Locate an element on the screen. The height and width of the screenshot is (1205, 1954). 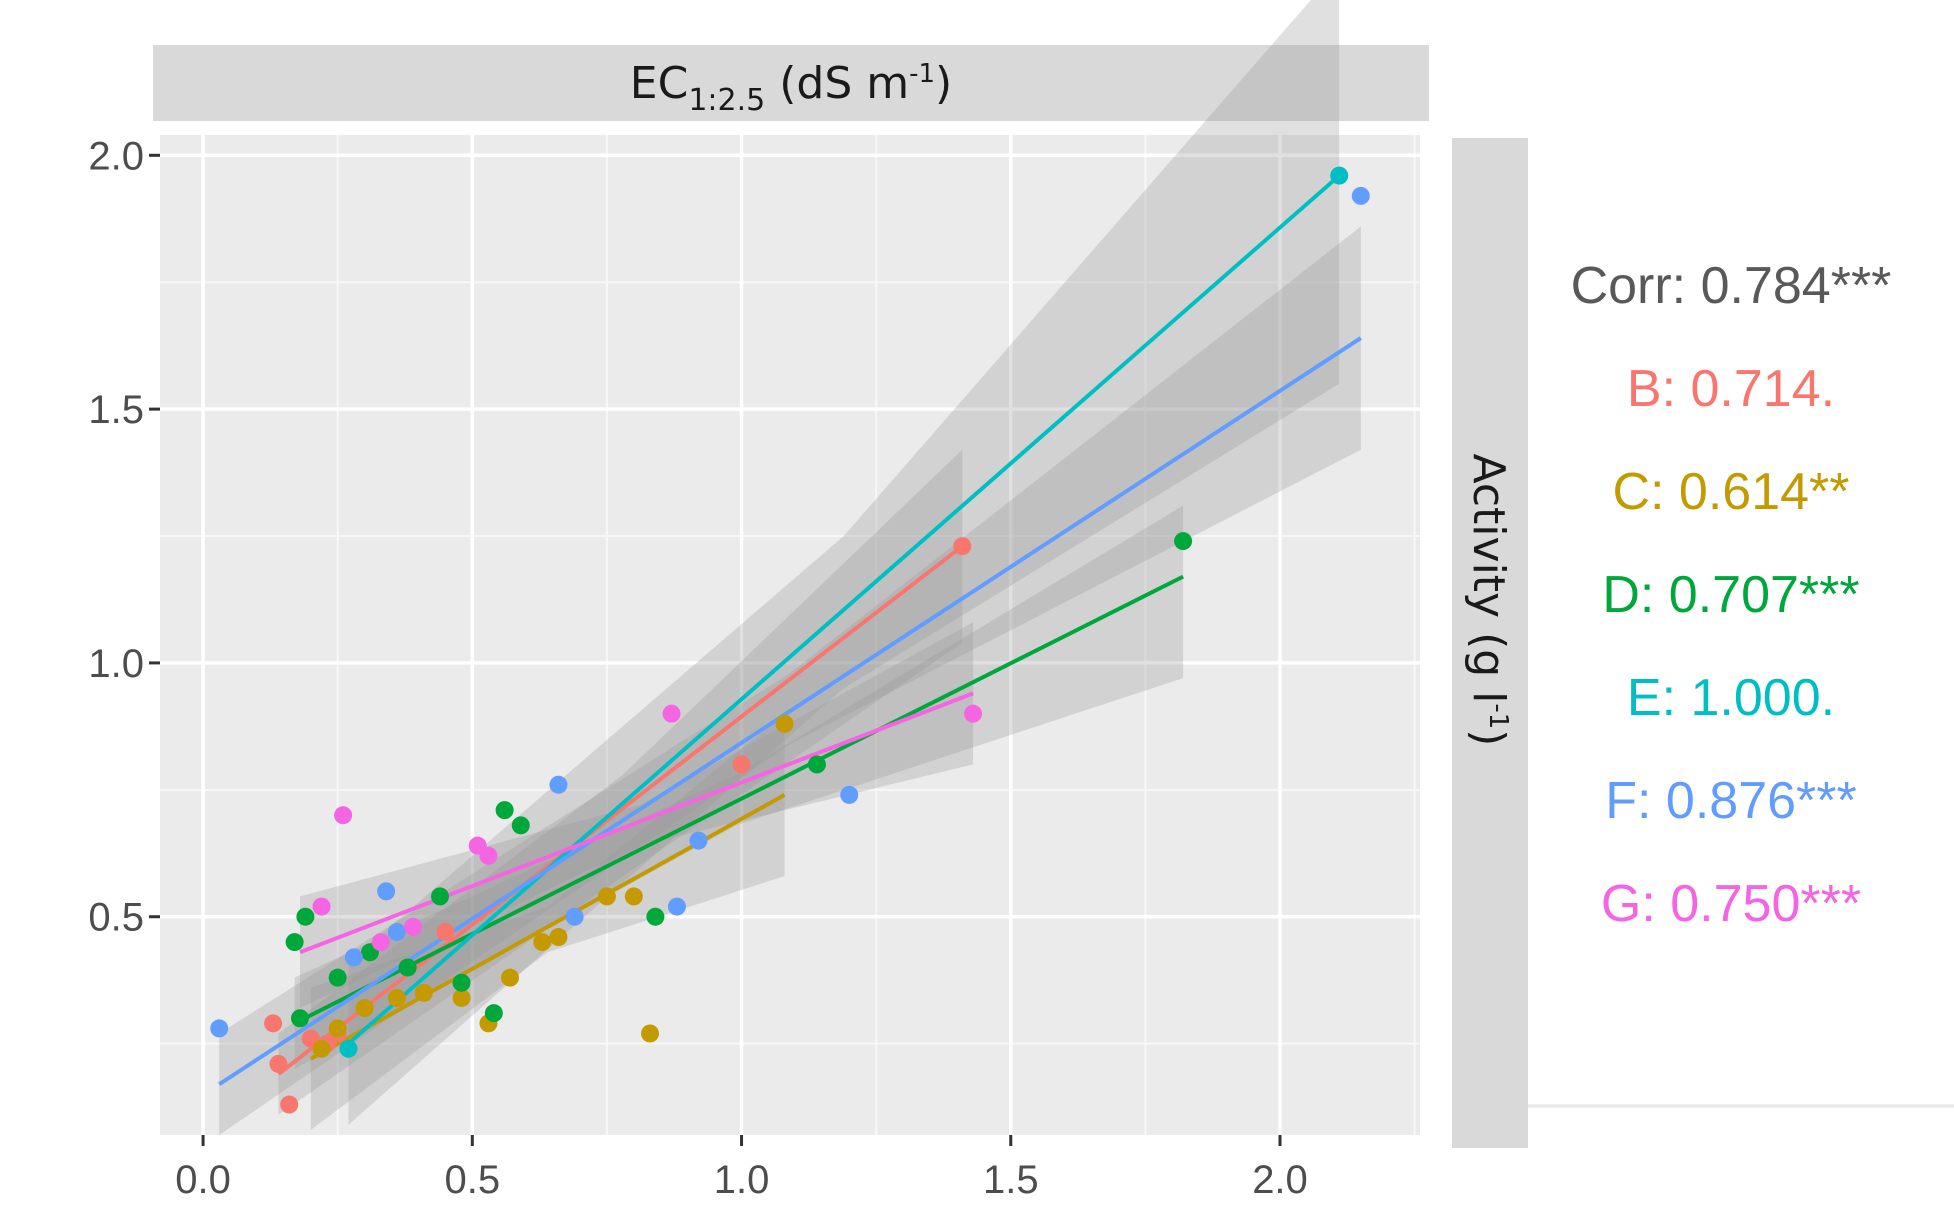
top-strip-label: EC1:2.5 (dS m-1) is located at coordinates (791, 88).